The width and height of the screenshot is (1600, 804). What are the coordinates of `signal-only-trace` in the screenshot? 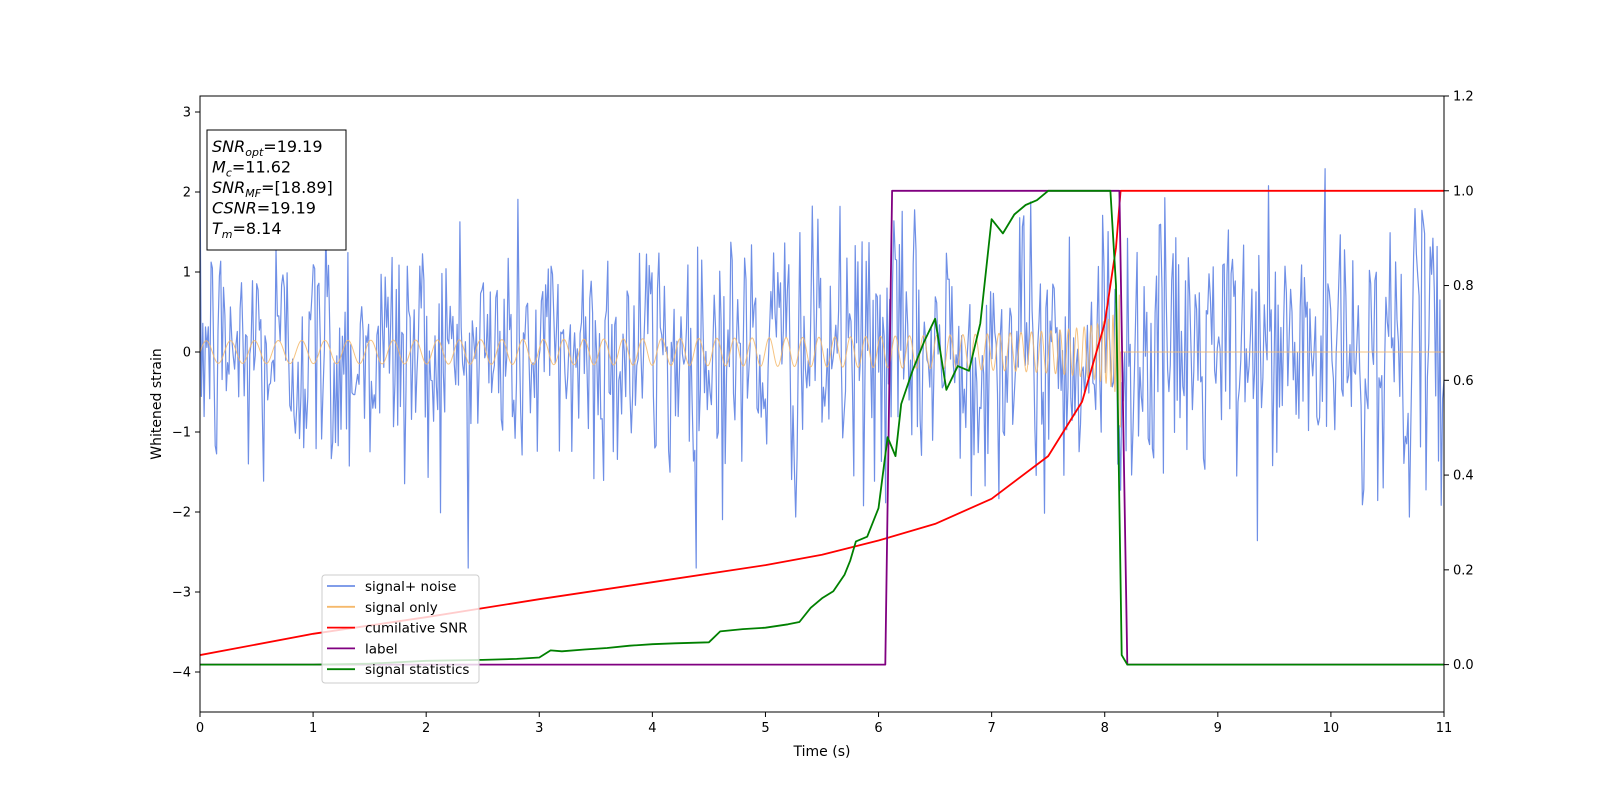 It's located at (822, 361).